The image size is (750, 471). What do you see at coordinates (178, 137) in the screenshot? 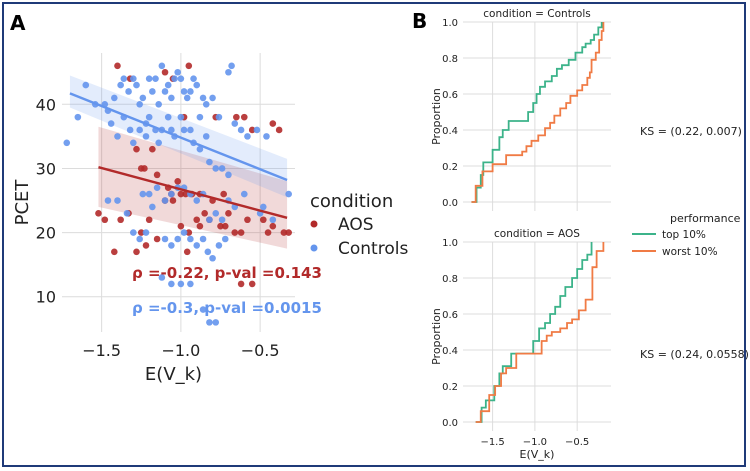
I see `panel-a-fit-line-controls` at bounding box center [178, 137].